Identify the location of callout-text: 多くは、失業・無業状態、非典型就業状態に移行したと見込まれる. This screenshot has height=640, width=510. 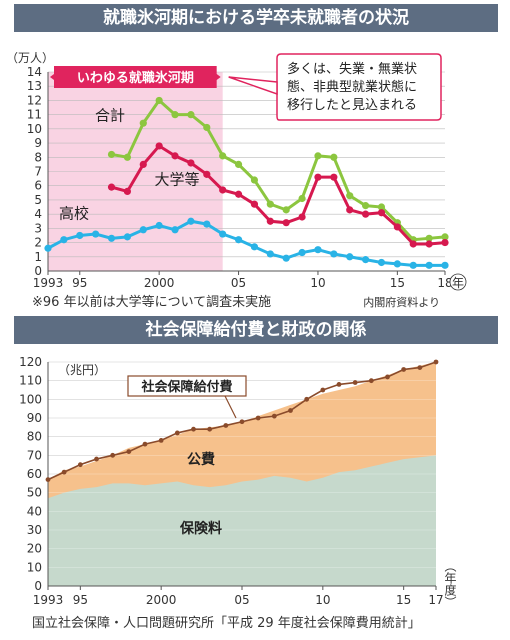
(352, 87).